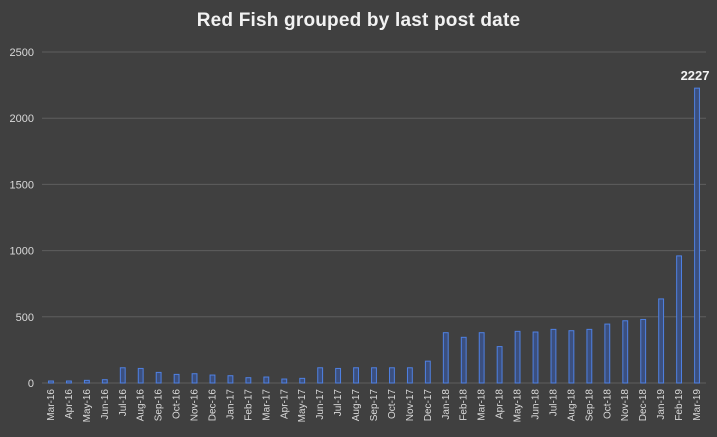 The height and width of the screenshot is (437, 717). Describe the element at coordinates (356, 405) in the screenshot. I see `x-tick-label: Aug-17` at that location.